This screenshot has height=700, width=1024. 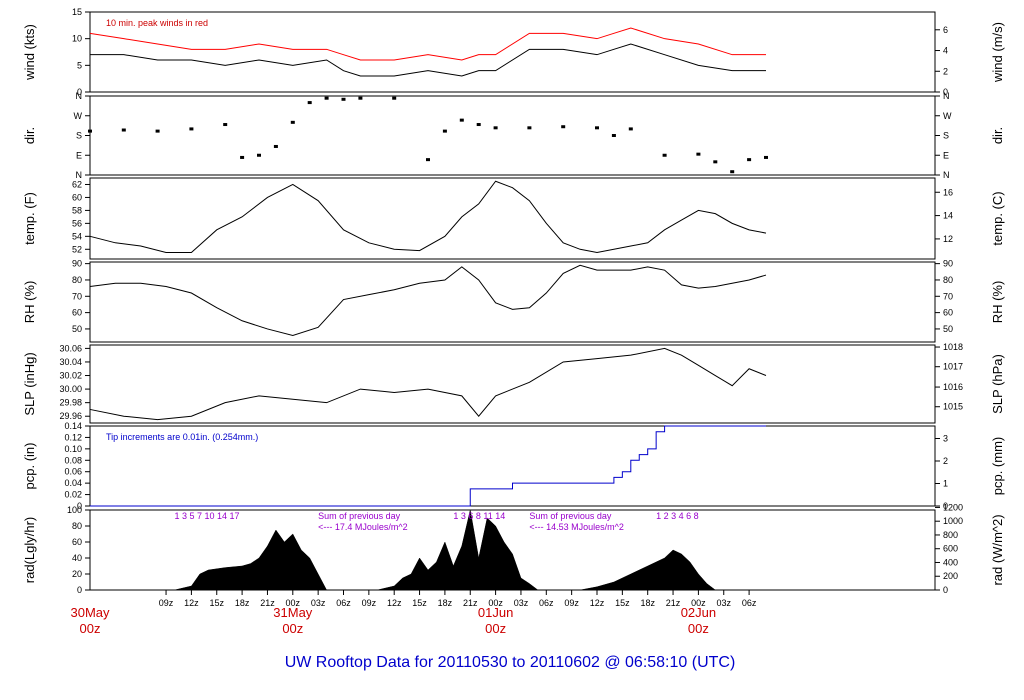 What do you see at coordinates (207, 516) in the screenshot?
I see `radiation-annotation: 1 3 5 7 10 14 17` at bounding box center [207, 516].